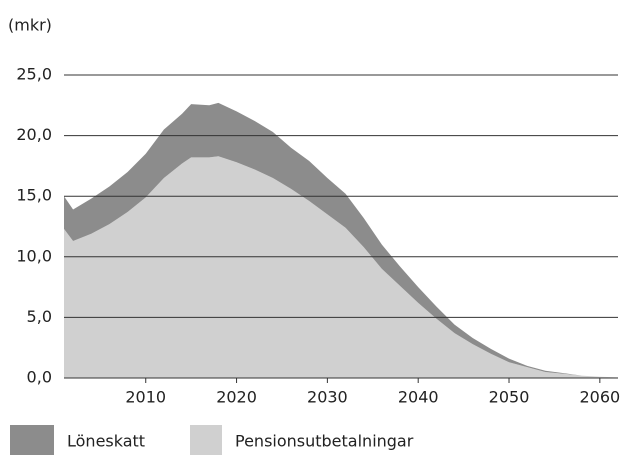 The image size is (627, 459). I want to click on x-tick-label: 2040, so click(418, 397).